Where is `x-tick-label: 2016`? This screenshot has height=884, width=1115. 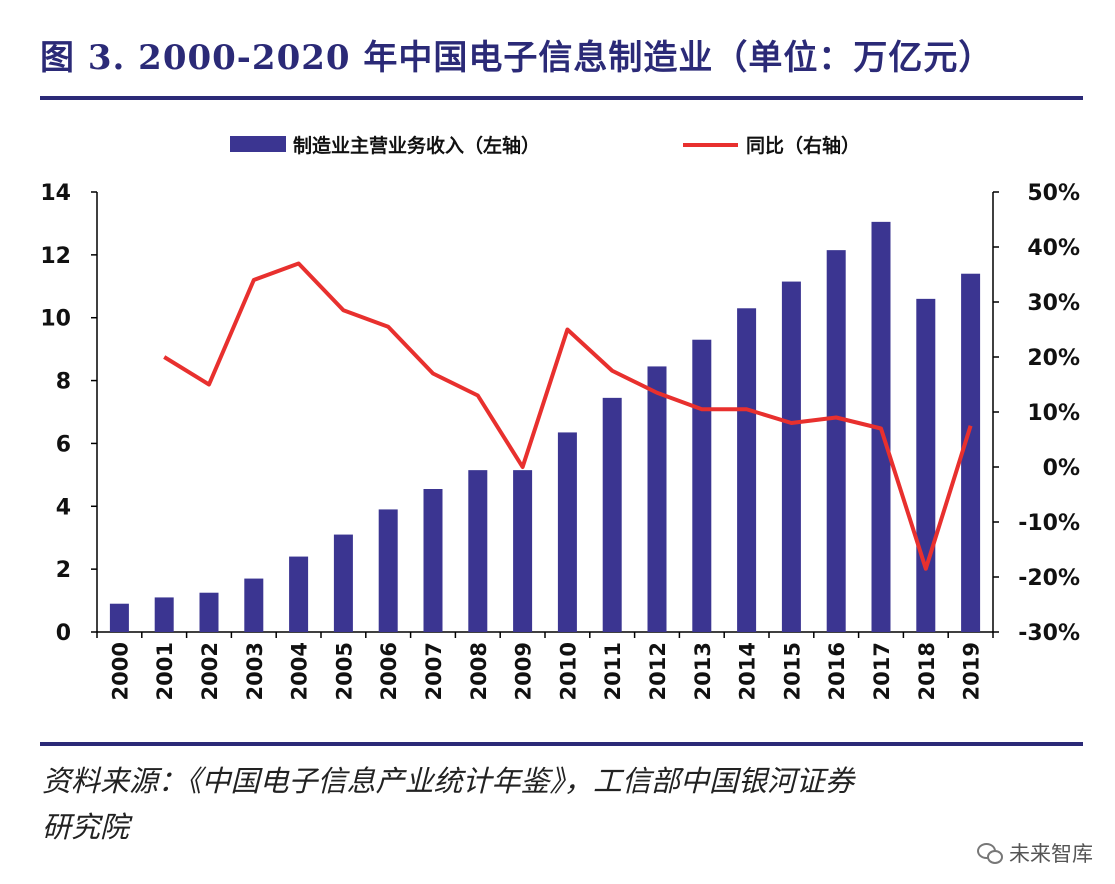
x-tick-label: 2016 is located at coordinates (837, 671).